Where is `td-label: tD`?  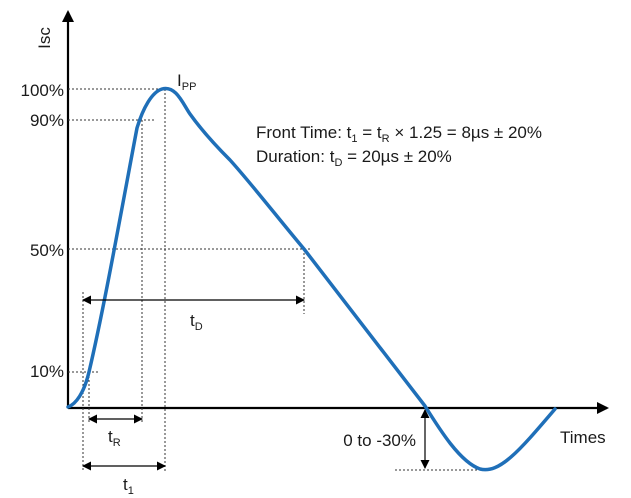
td-label: tD is located at coordinates (196, 322).